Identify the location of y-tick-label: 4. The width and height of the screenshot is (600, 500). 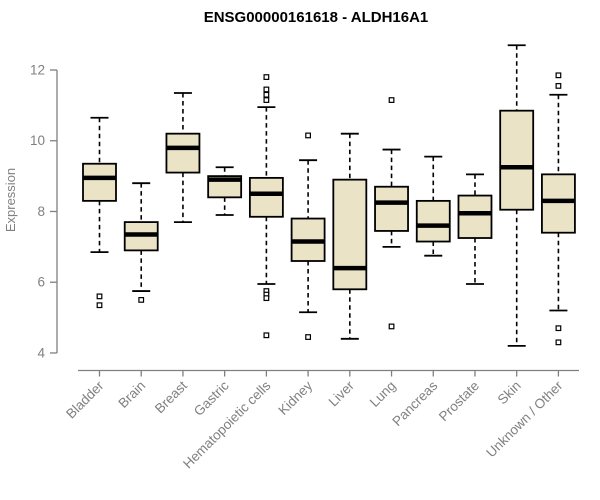
(41, 352).